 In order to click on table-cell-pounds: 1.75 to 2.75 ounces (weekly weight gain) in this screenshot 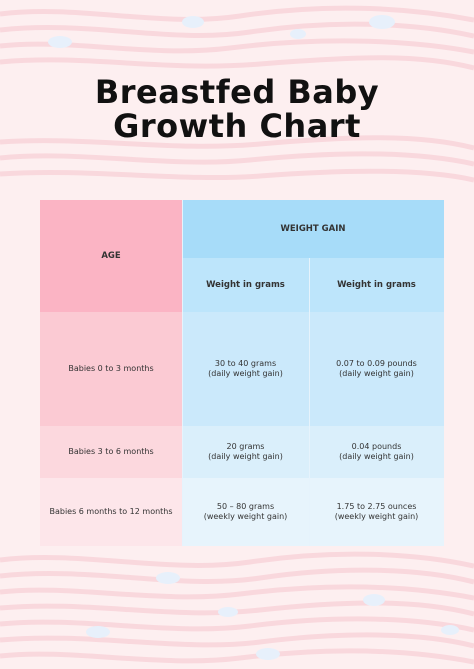, I will do `click(376, 512)`.